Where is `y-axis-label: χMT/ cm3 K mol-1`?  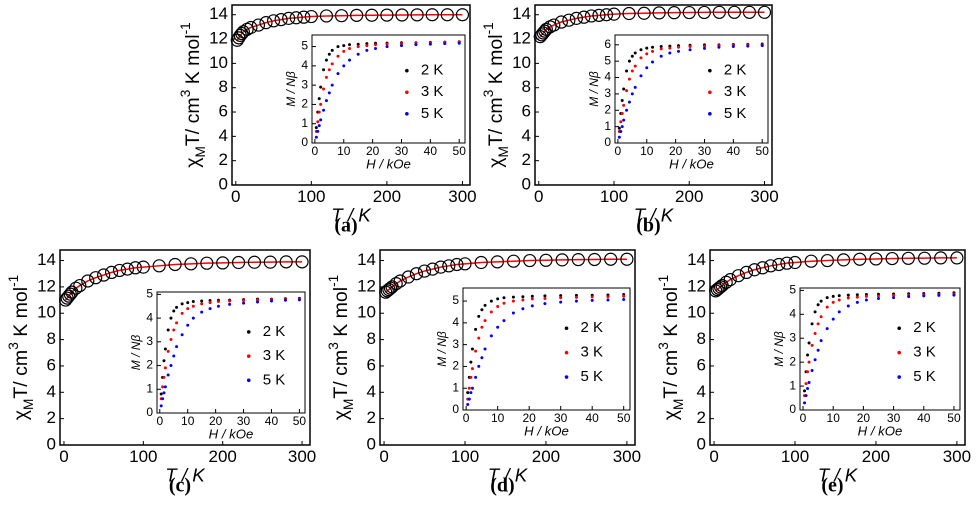
y-axis-label: χMT/ cm3 K mol-1 is located at coordinates (671, 347).